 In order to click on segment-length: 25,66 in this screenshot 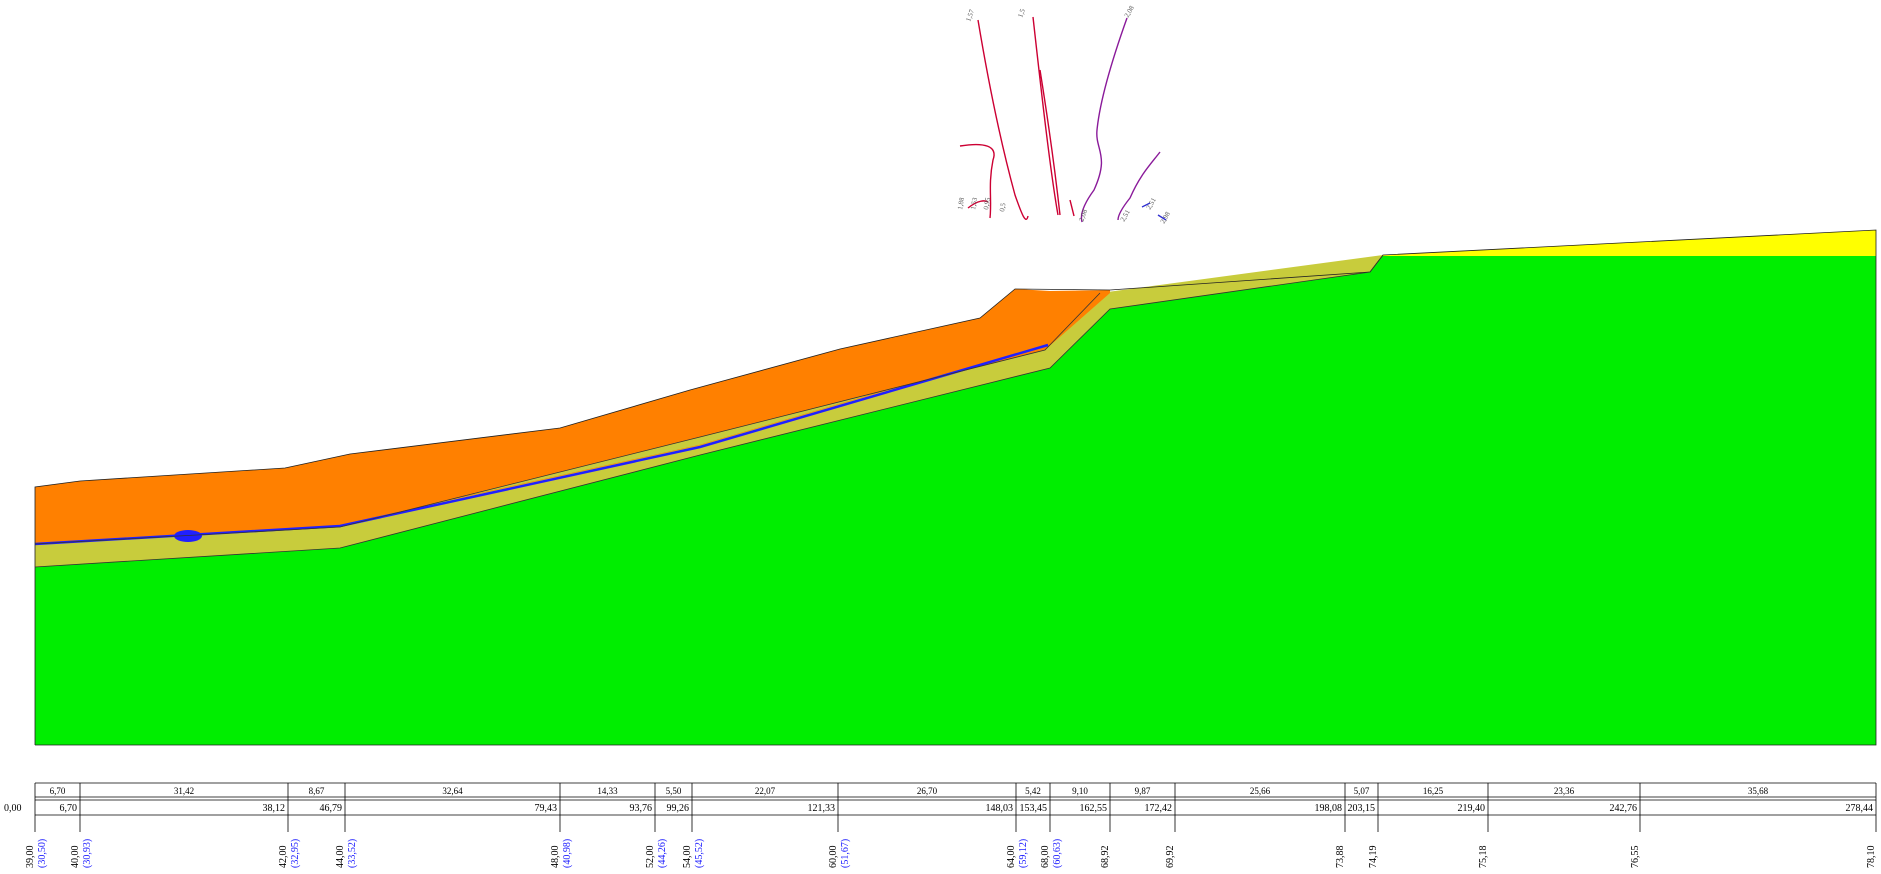, I will do `click(1260, 791)`.